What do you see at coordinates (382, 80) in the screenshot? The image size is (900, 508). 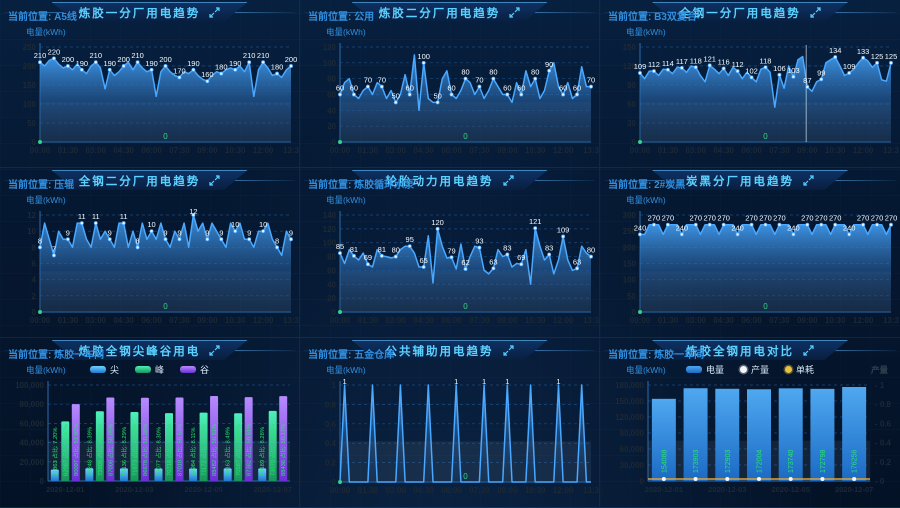 I see `svg-text: 70` at bounding box center [382, 80].